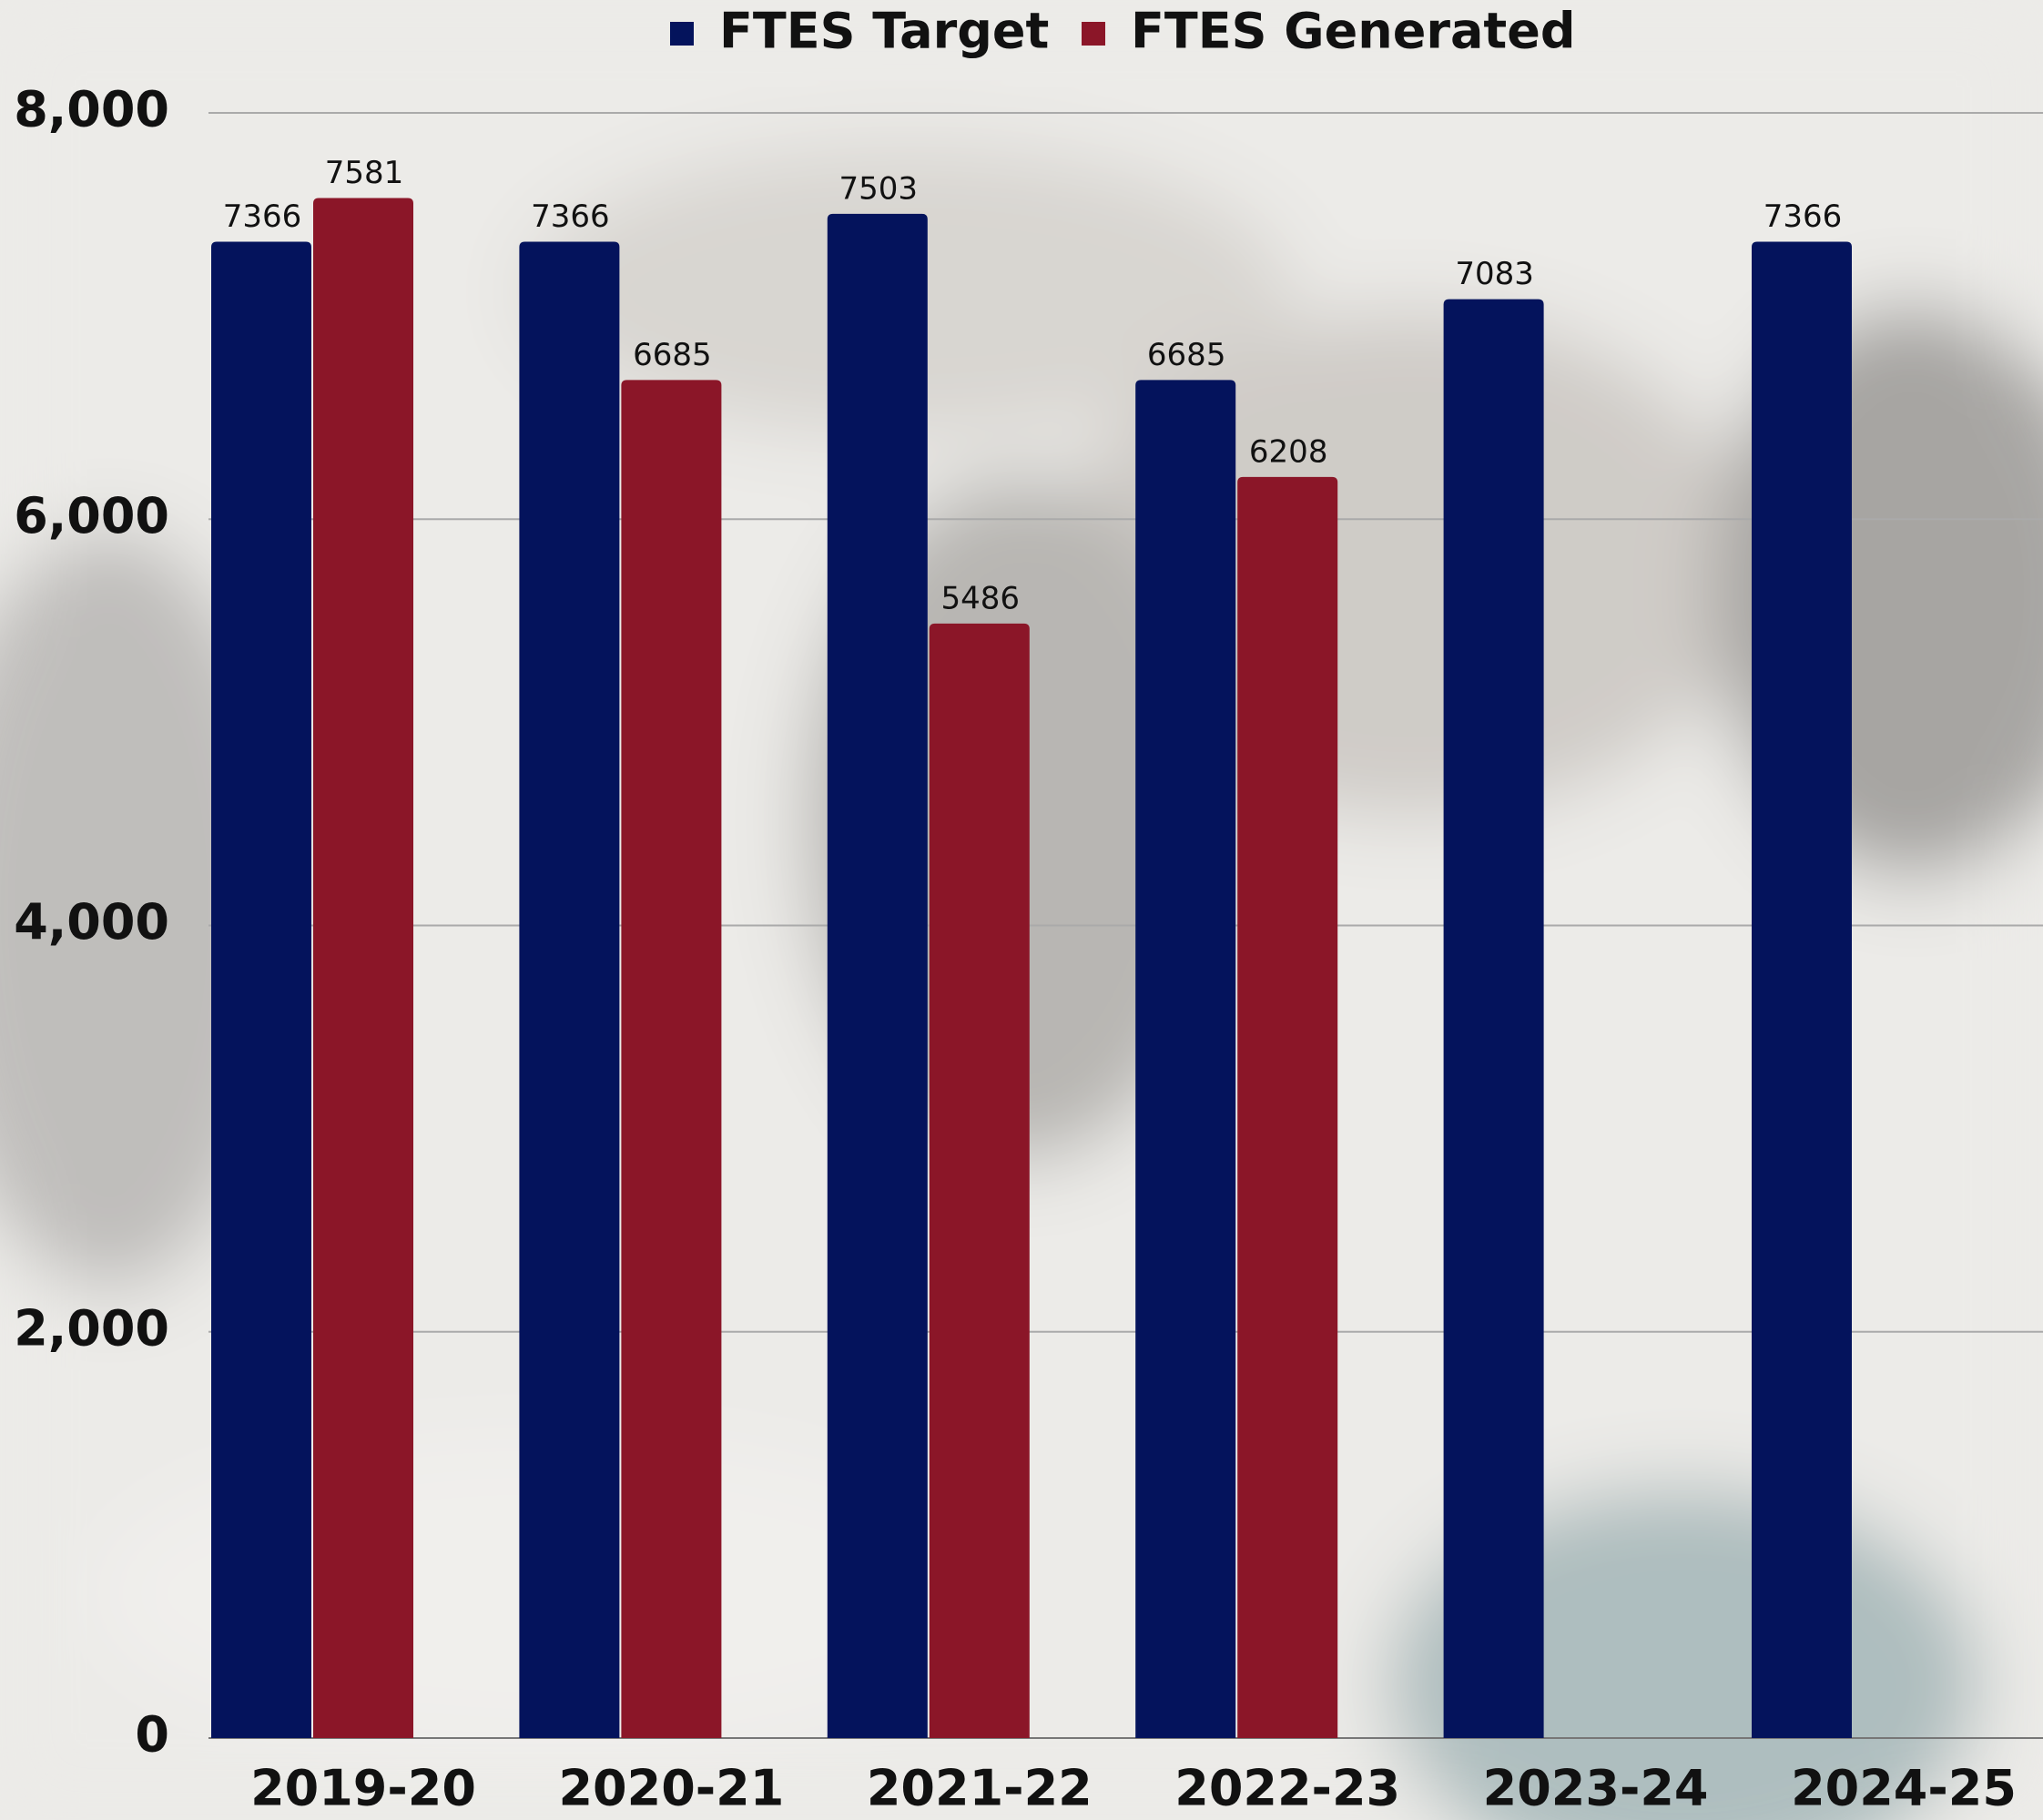 The image size is (2043, 1820). What do you see at coordinates (879, 189) in the screenshot?
I see `value-label: 7503` at bounding box center [879, 189].